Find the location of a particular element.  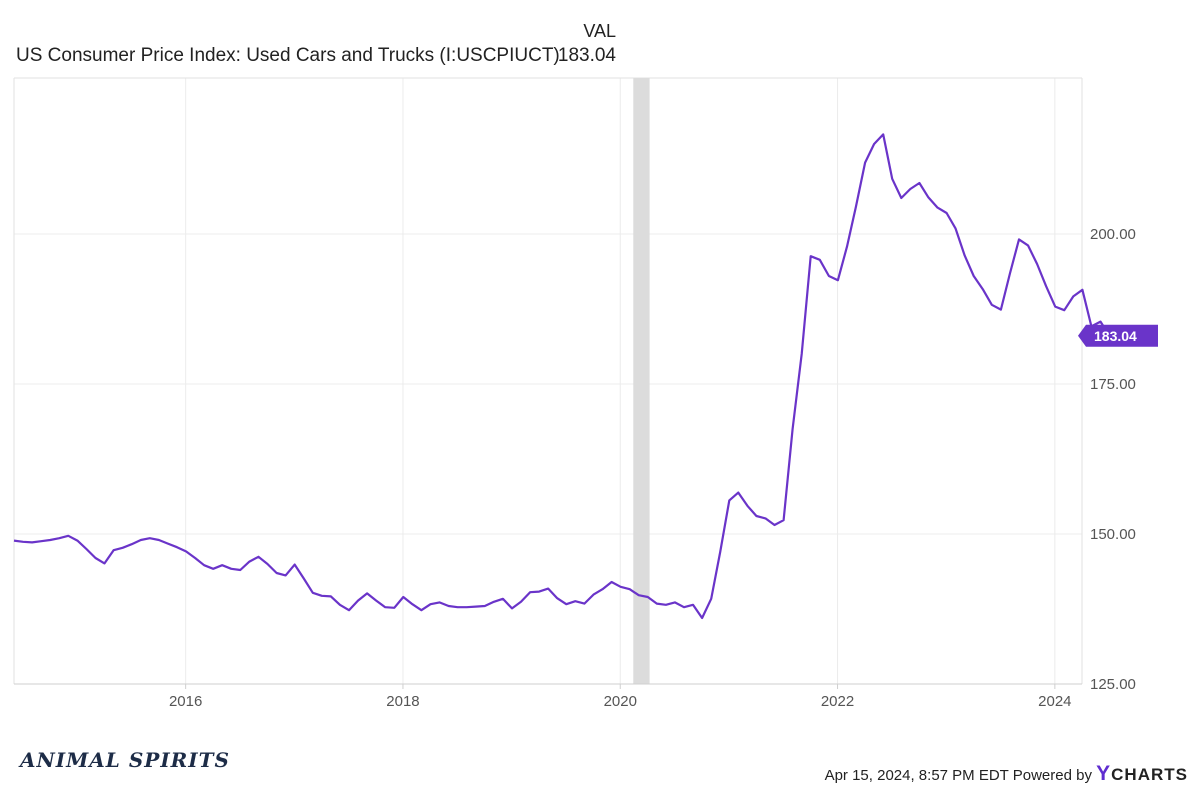

y-tick-label: 125.00 is located at coordinates (1113, 684).